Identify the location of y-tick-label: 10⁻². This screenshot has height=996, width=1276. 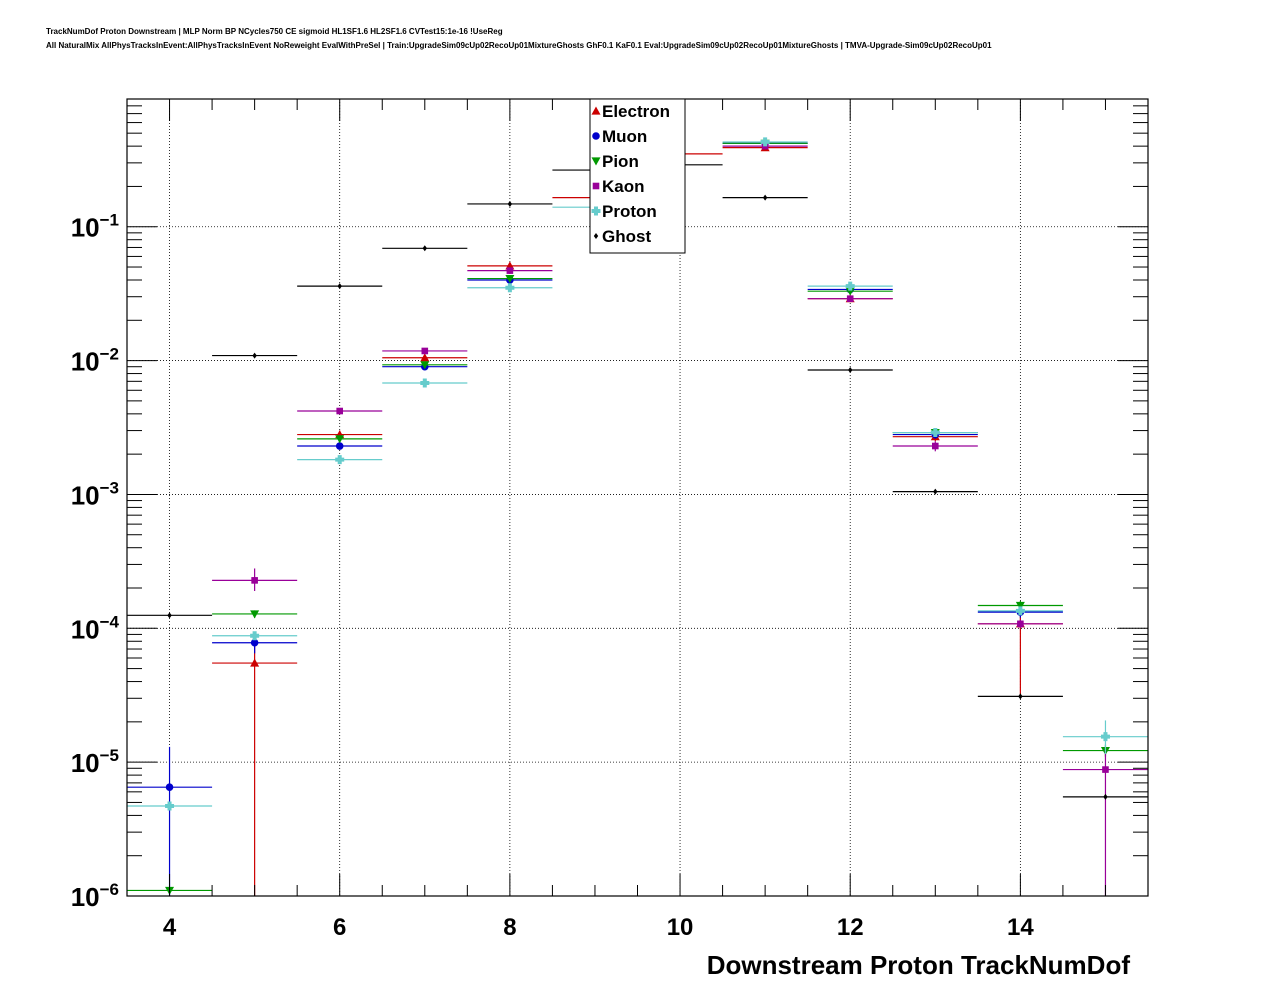
(95, 361).